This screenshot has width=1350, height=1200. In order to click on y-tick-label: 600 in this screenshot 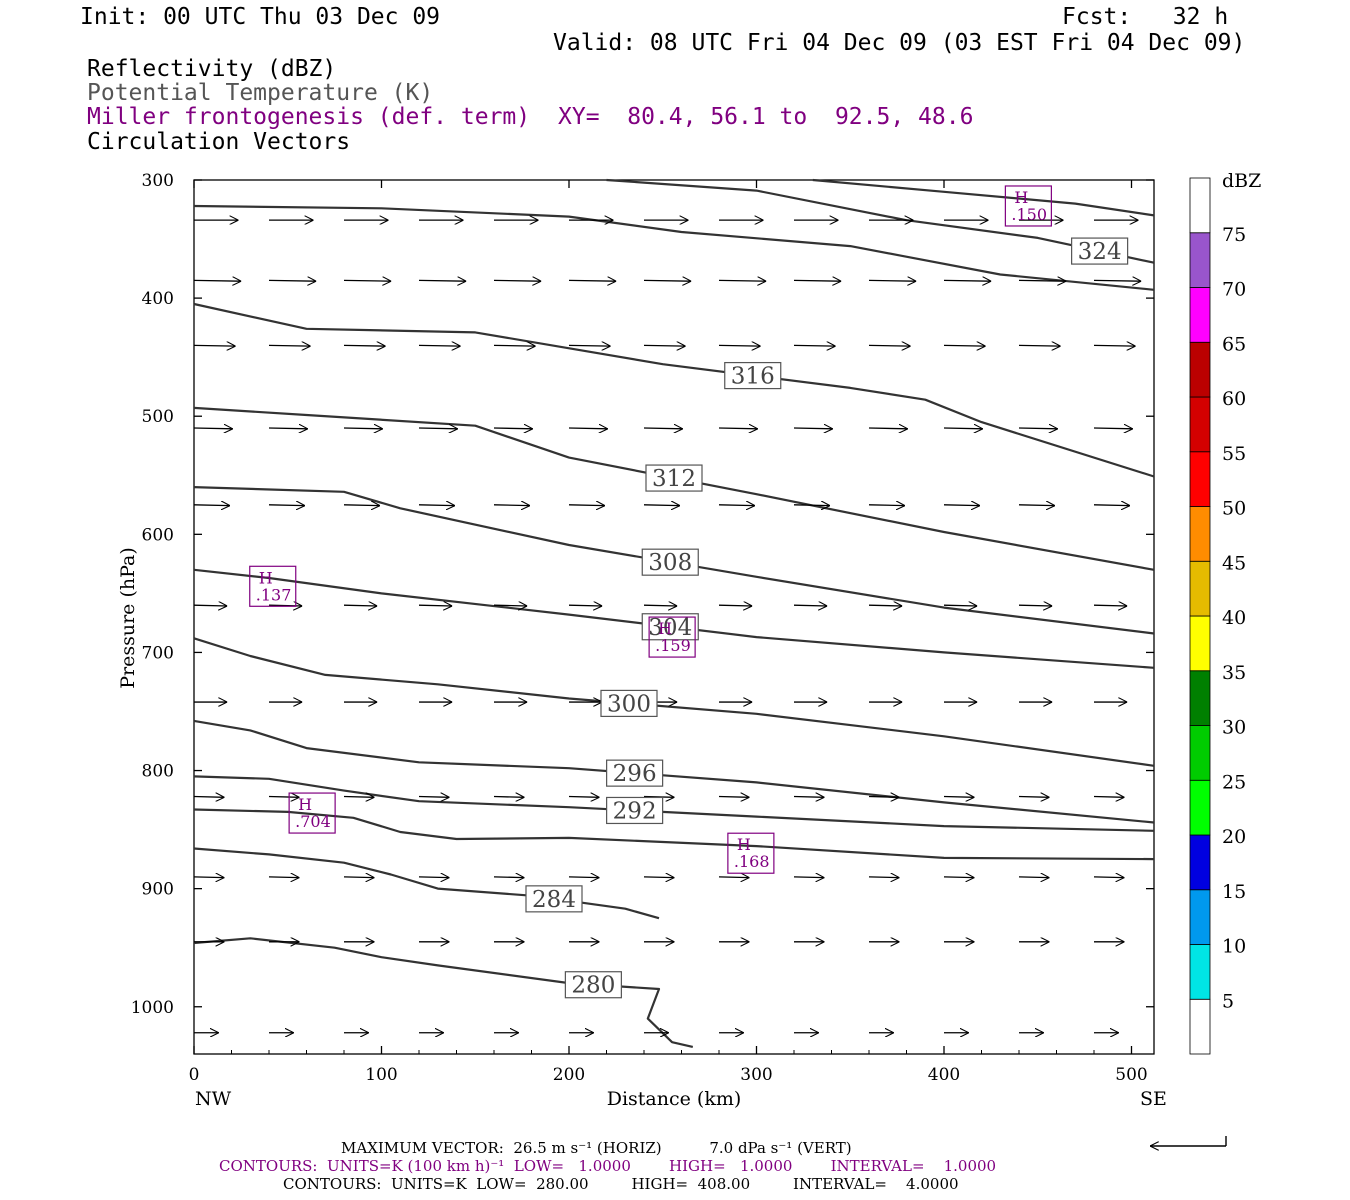, I will do `click(158, 535)`.